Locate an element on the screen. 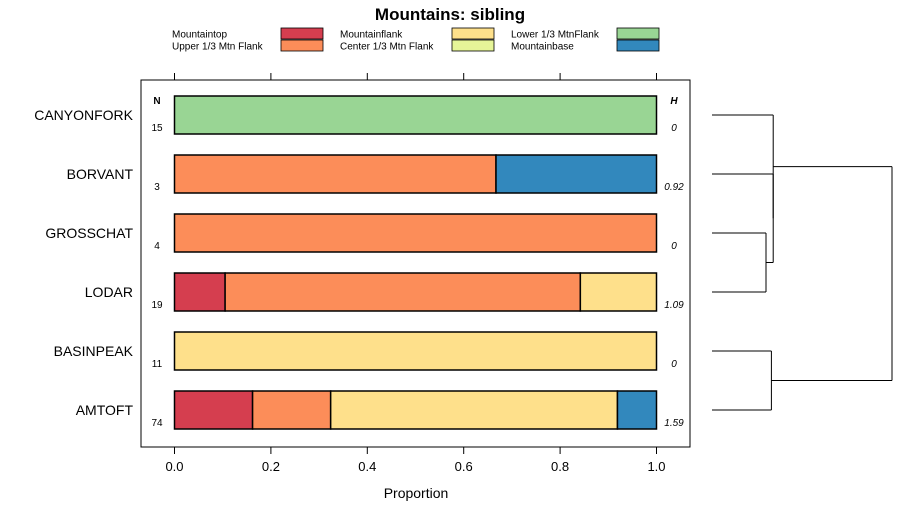 This screenshot has width=900, height=520. row-label-lodar: LODAR is located at coordinates (109, 292).